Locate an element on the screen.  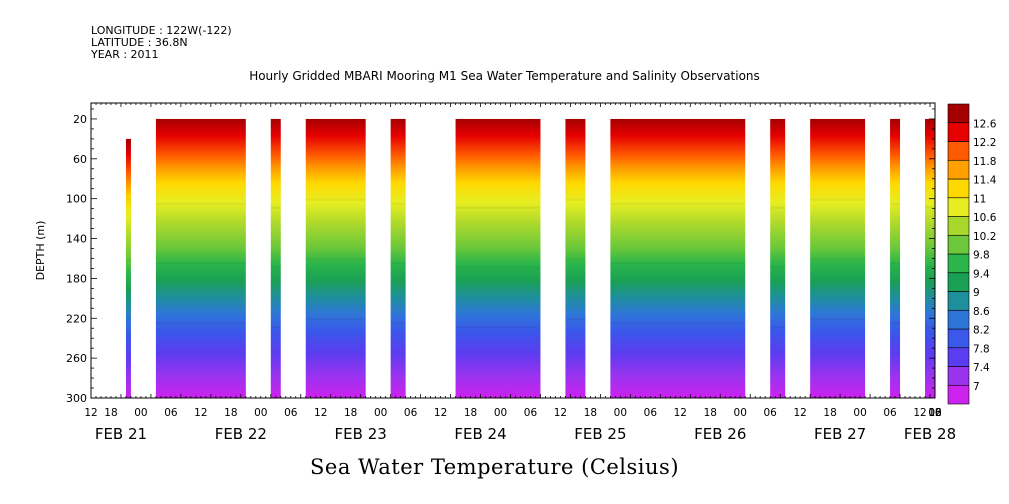
x-tick-label-20: 12 is located at coordinates (680, 413).